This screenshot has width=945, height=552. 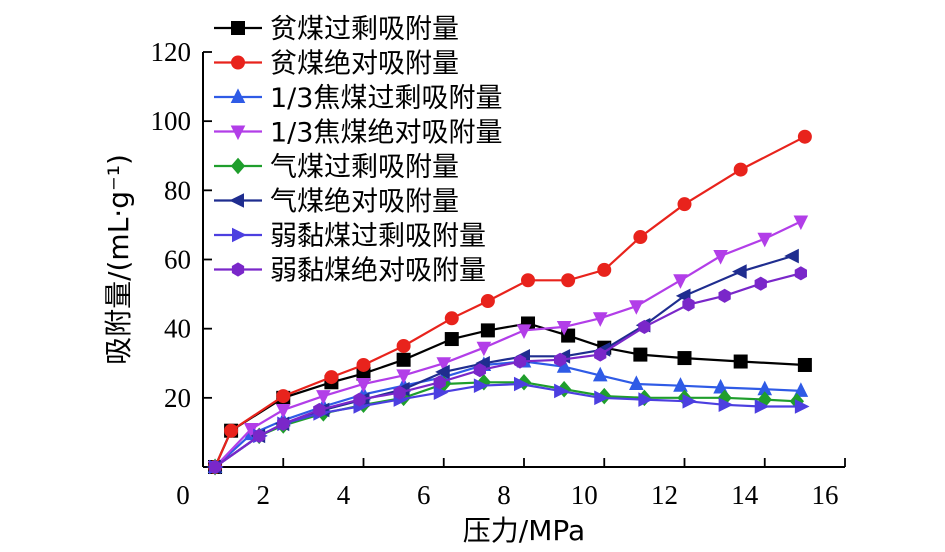 I want to click on legend-item: 弱黏煤绝对吸附量, so click(x=350, y=271).